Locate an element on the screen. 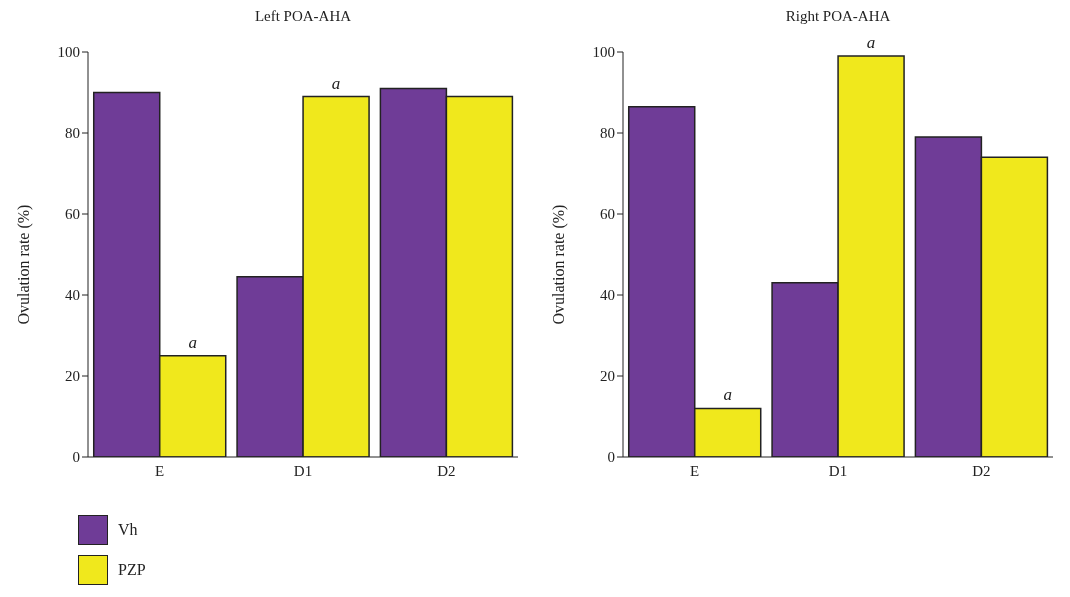 The height and width of the screenshot is (597, 1070). legend-label: PZP is located at coordinates (132, 570).